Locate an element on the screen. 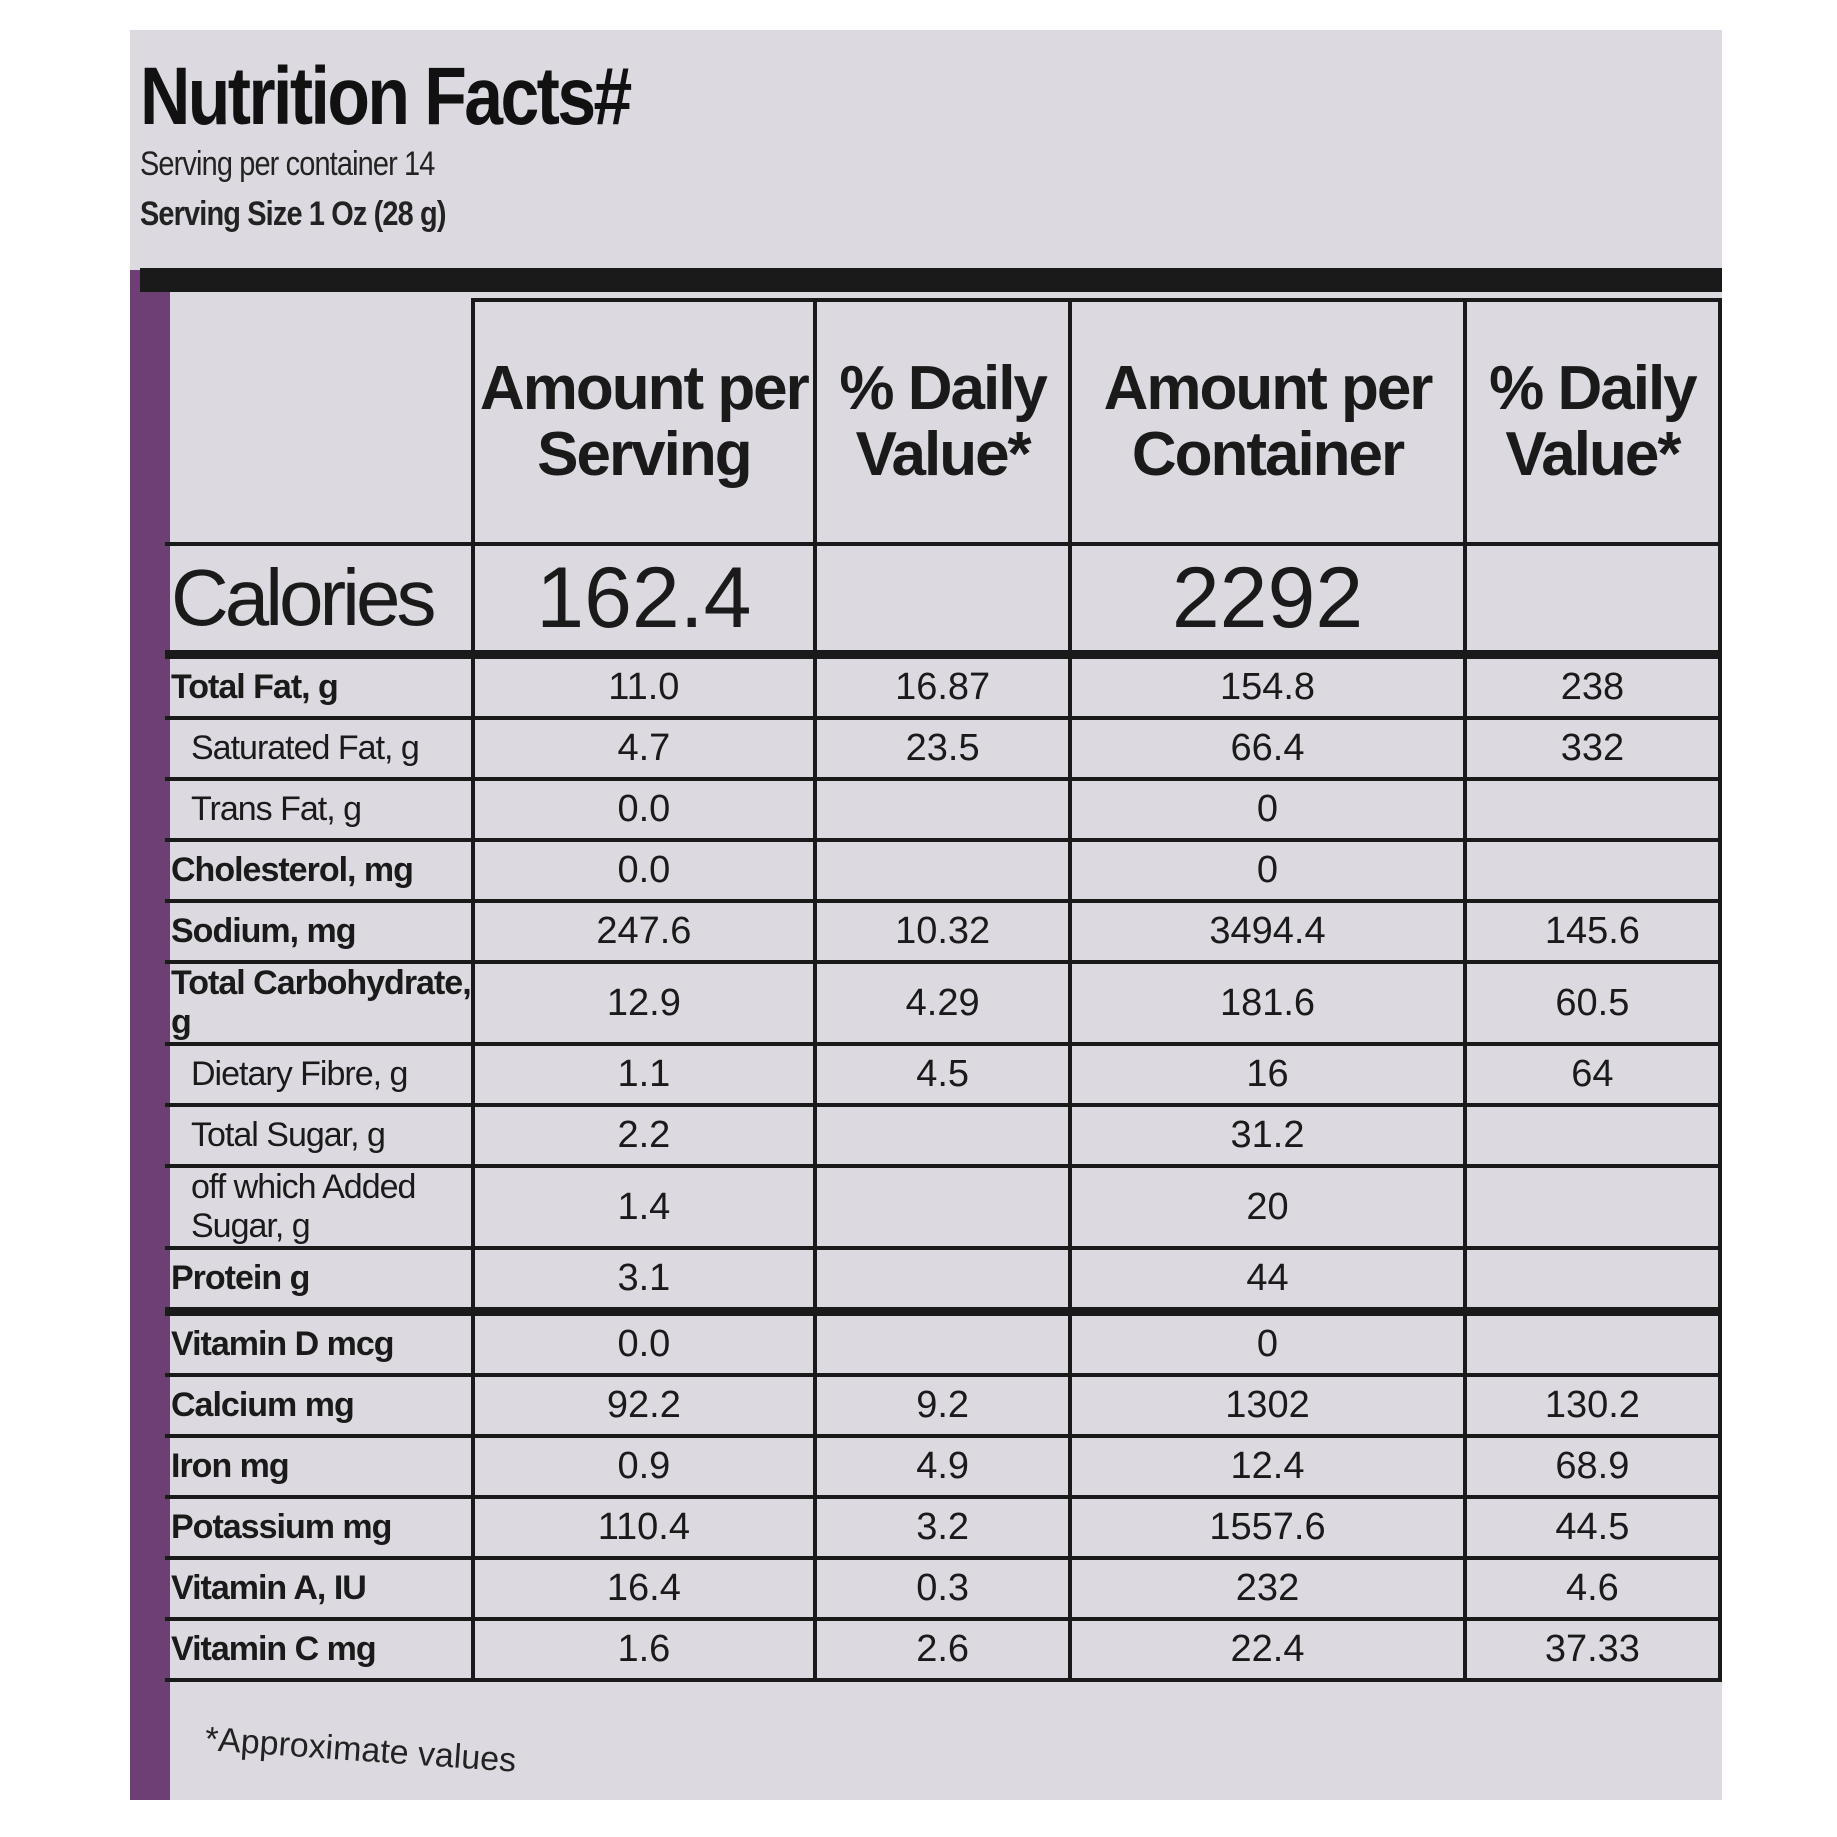  cell: 0.9 is located at coordinates (644, 1466).